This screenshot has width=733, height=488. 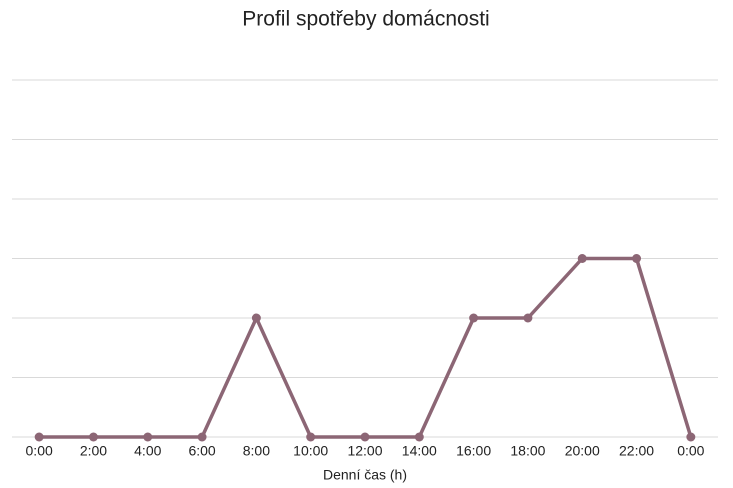 What do you see at coordinates (201, 451) in the screenshot?
I see `x-tick-label: 6:00` at bounding box center [201, 451].